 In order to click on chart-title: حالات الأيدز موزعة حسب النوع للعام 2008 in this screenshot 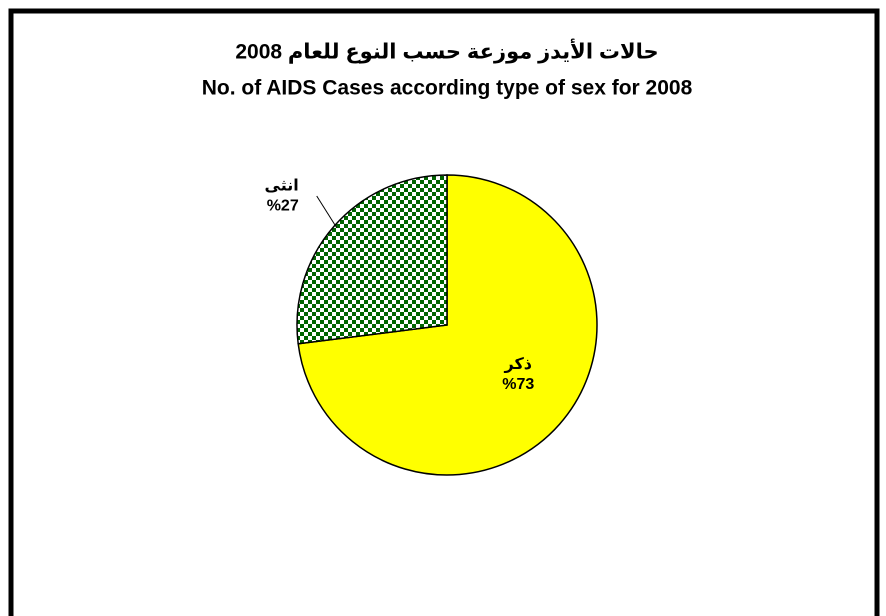, I will do `click(446, 51)`.